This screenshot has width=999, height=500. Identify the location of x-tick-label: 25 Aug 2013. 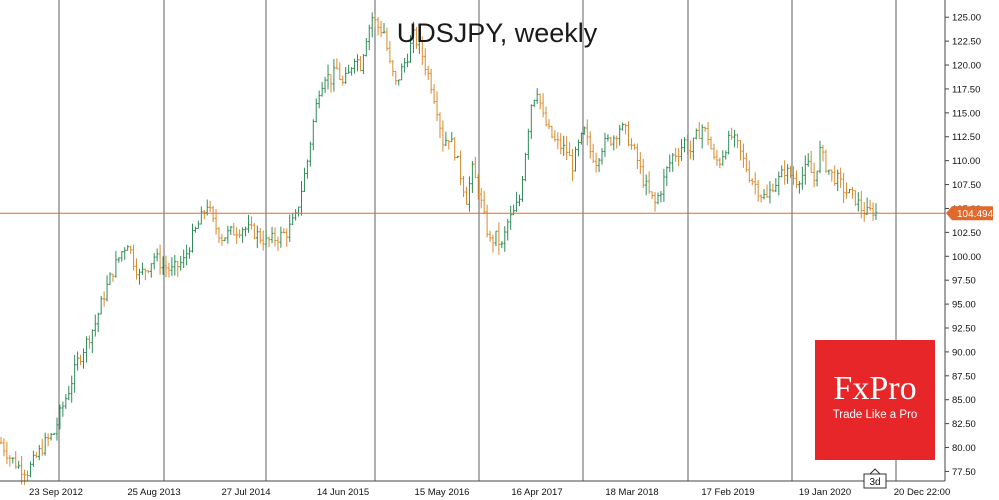
(153, 492).